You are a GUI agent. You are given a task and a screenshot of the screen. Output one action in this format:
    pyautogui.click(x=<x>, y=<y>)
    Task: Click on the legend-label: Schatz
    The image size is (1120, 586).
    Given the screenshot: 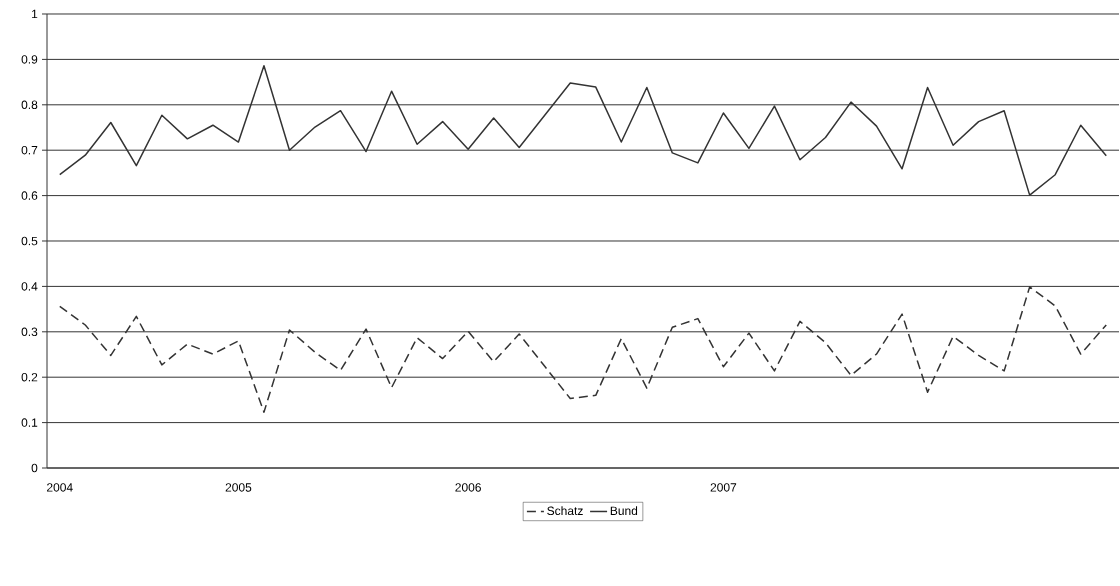 What is the action you would take?
    pyautogui.click(x=565, y=511)
    